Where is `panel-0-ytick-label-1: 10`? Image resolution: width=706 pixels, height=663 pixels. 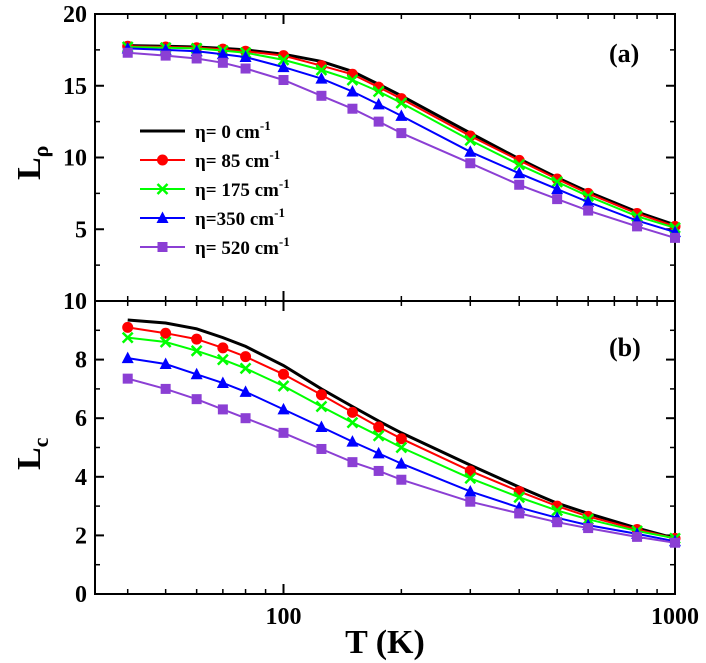
panel-0-ytick-label-1: 10 is located at coordinates (75, 159).